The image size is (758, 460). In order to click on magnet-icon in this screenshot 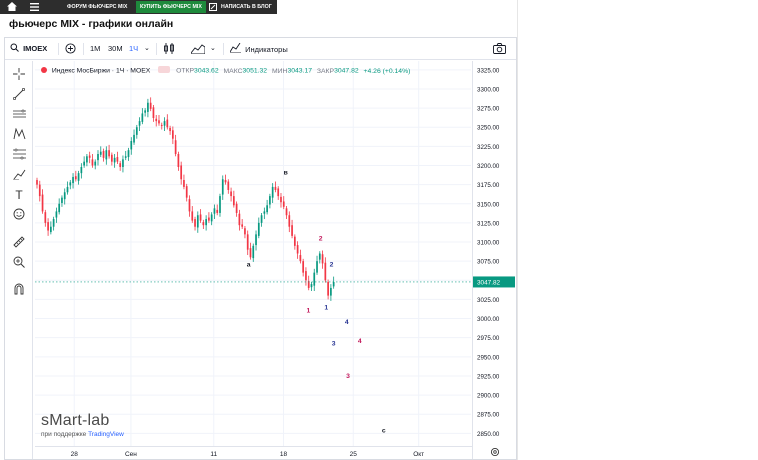, I will do `click(19, 290)`.